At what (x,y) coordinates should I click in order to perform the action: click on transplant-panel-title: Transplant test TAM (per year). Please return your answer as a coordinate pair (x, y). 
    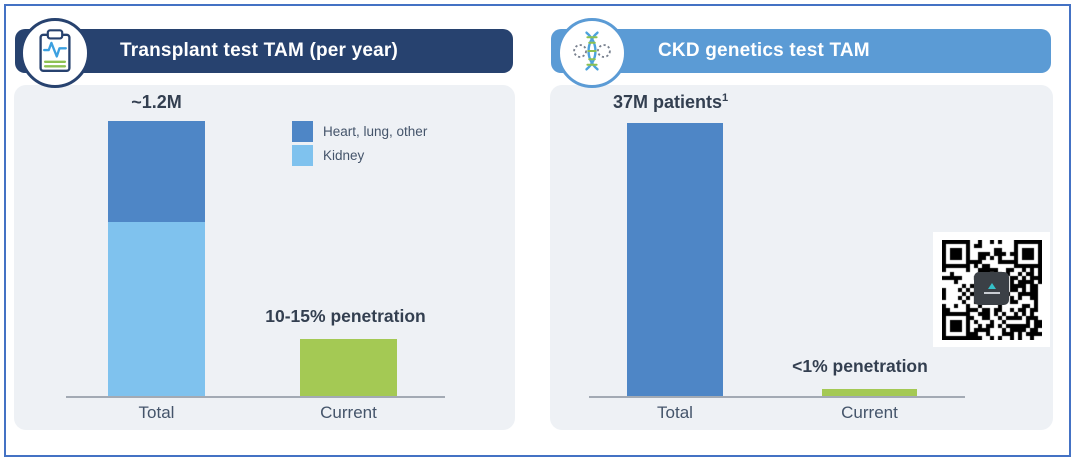
    Looking at the image, I should click on (259, 50).